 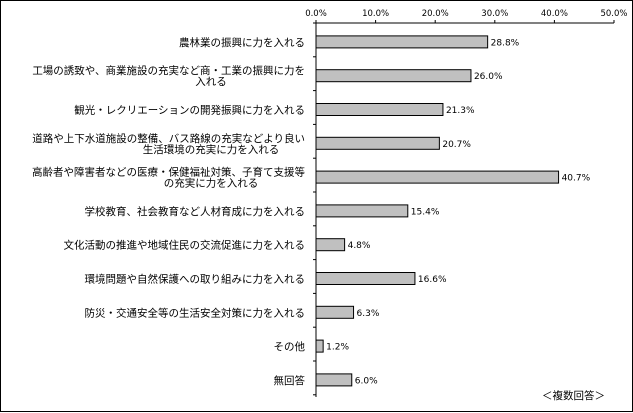 I want to click on category-label: 入れる, so click(x=211, y=82).